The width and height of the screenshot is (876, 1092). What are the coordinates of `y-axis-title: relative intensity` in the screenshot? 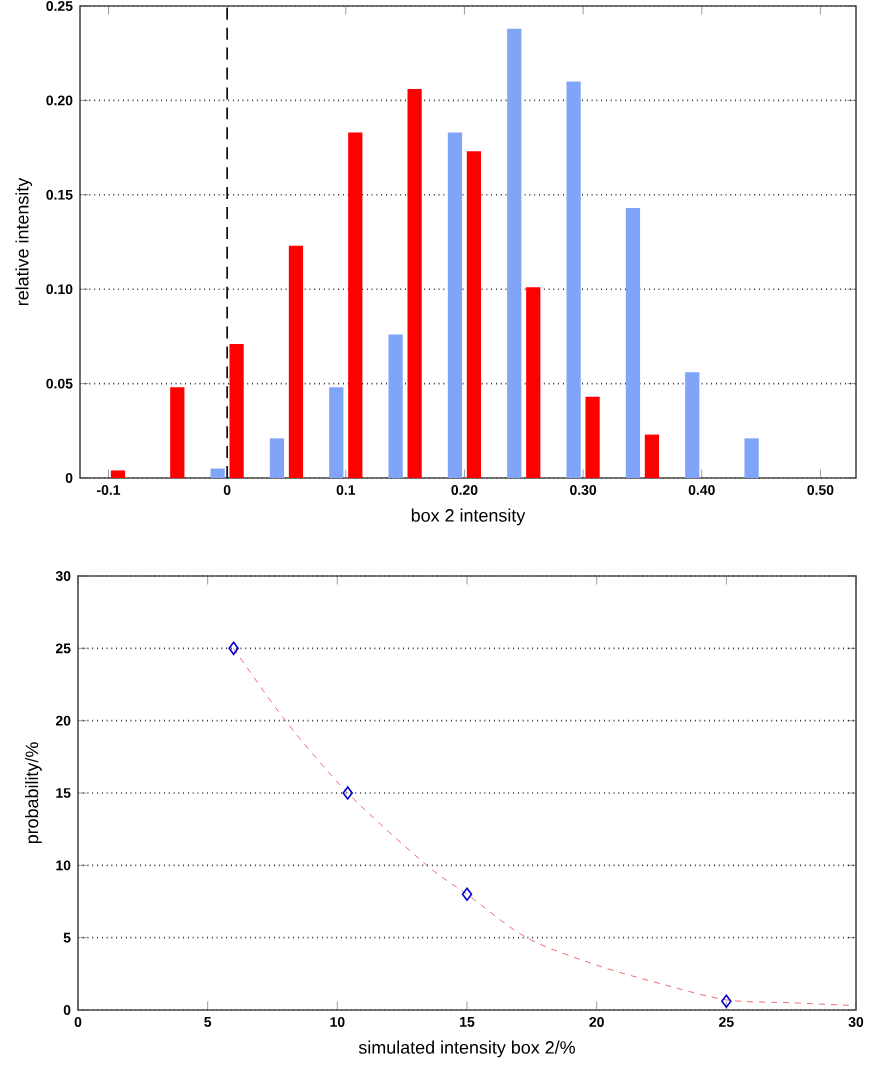 It's located at (24, 241).